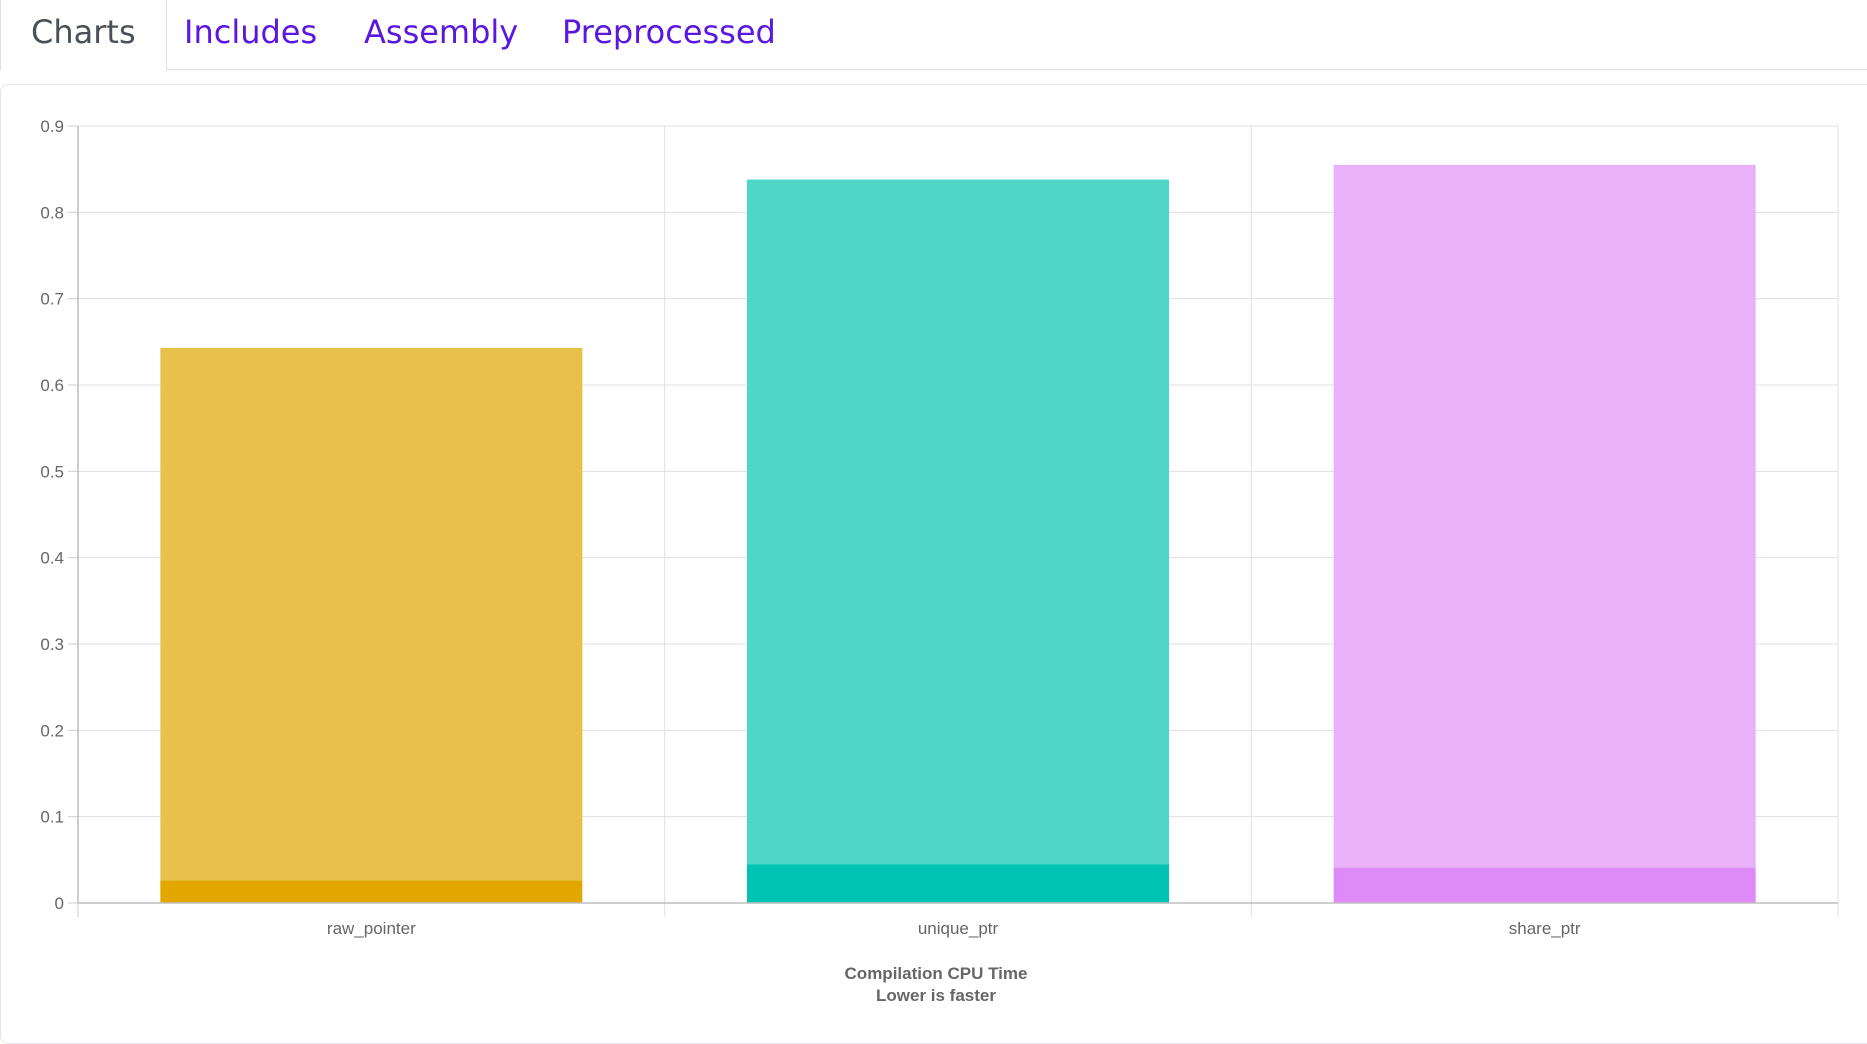 This screenshot has height=1044, width=1867. I want to click on tab-bar: Charts Includes Assembly Preprocessed, so click(933, 35).